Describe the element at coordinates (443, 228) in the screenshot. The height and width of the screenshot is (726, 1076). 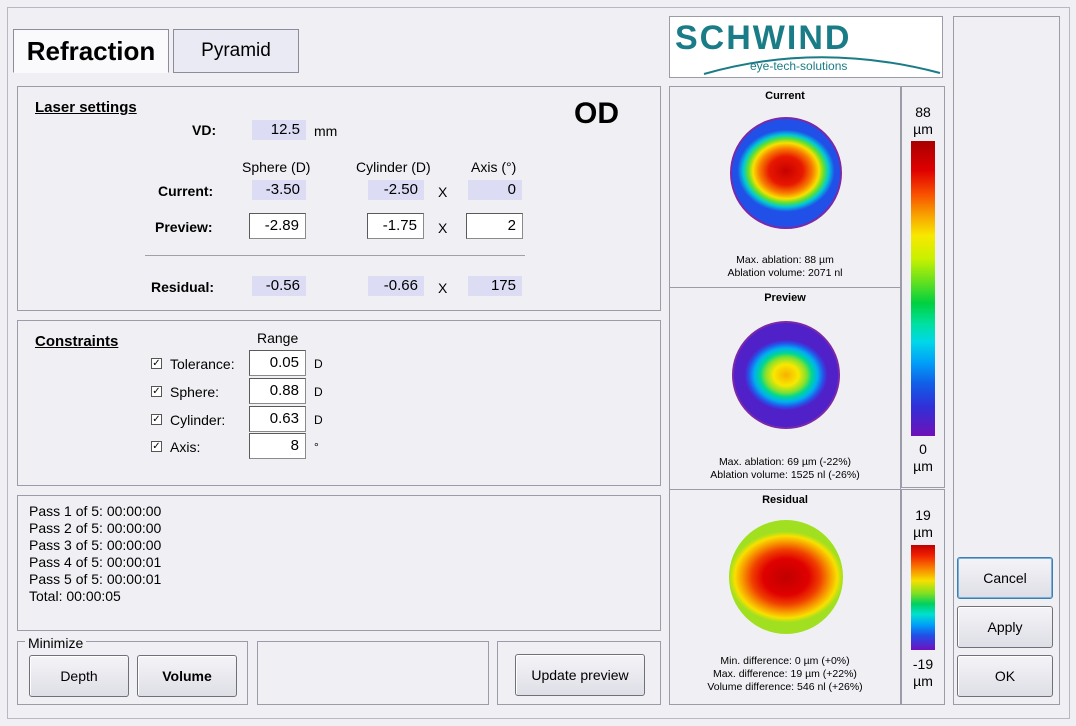
I see `preview-x: X` at that location.